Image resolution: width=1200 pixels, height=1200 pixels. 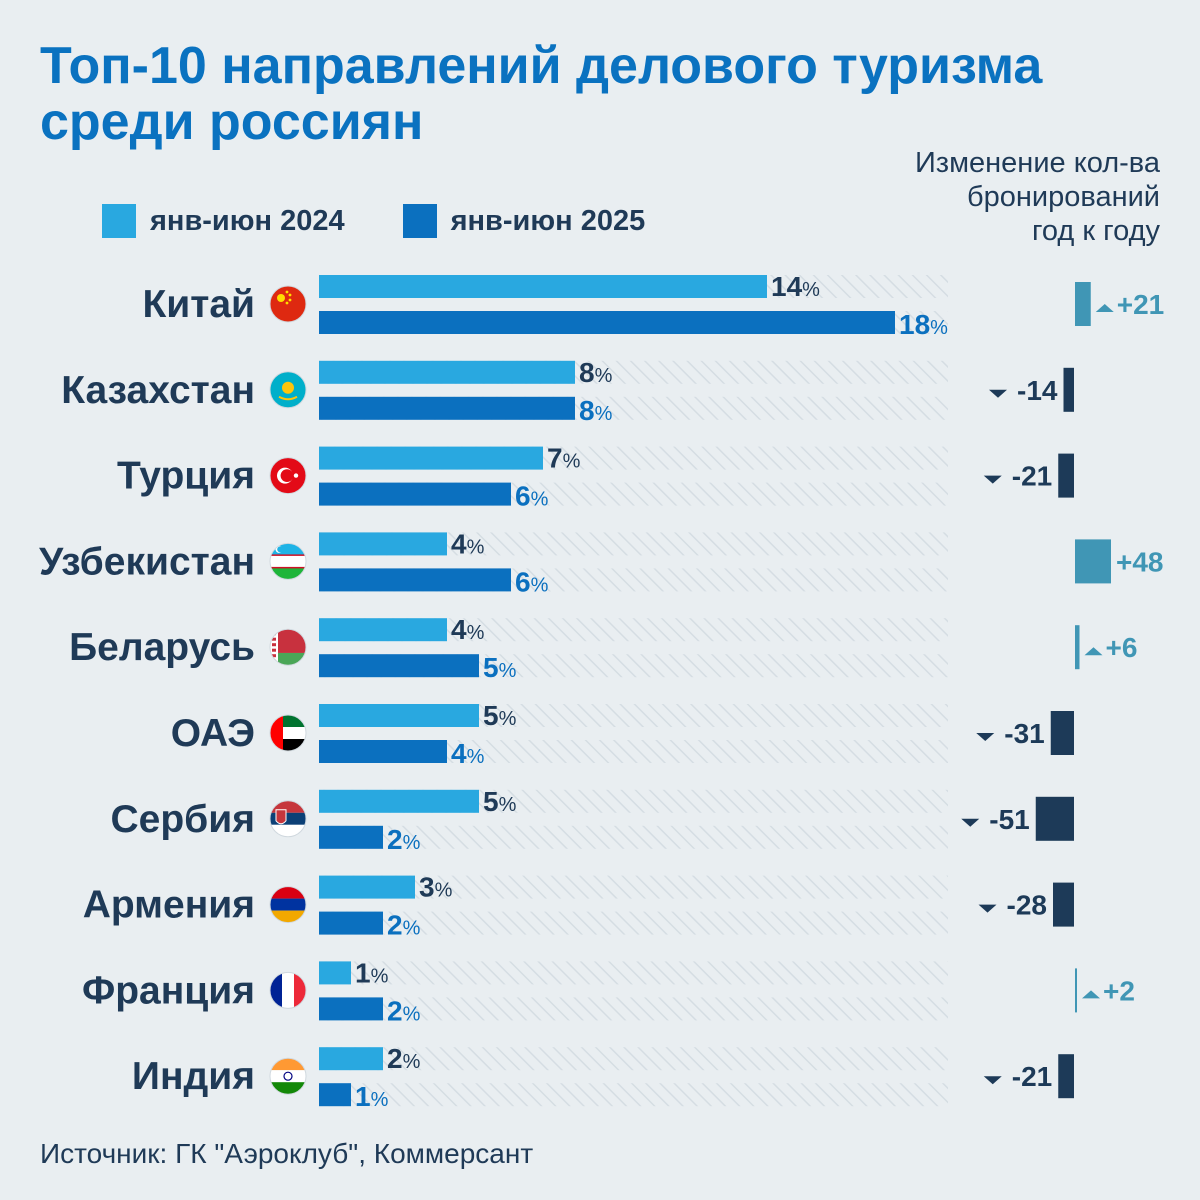 What do you see at coordinates (633, 887) in the screenshot?
I see `track-2024-armenia` at bounding box center [633, 887].